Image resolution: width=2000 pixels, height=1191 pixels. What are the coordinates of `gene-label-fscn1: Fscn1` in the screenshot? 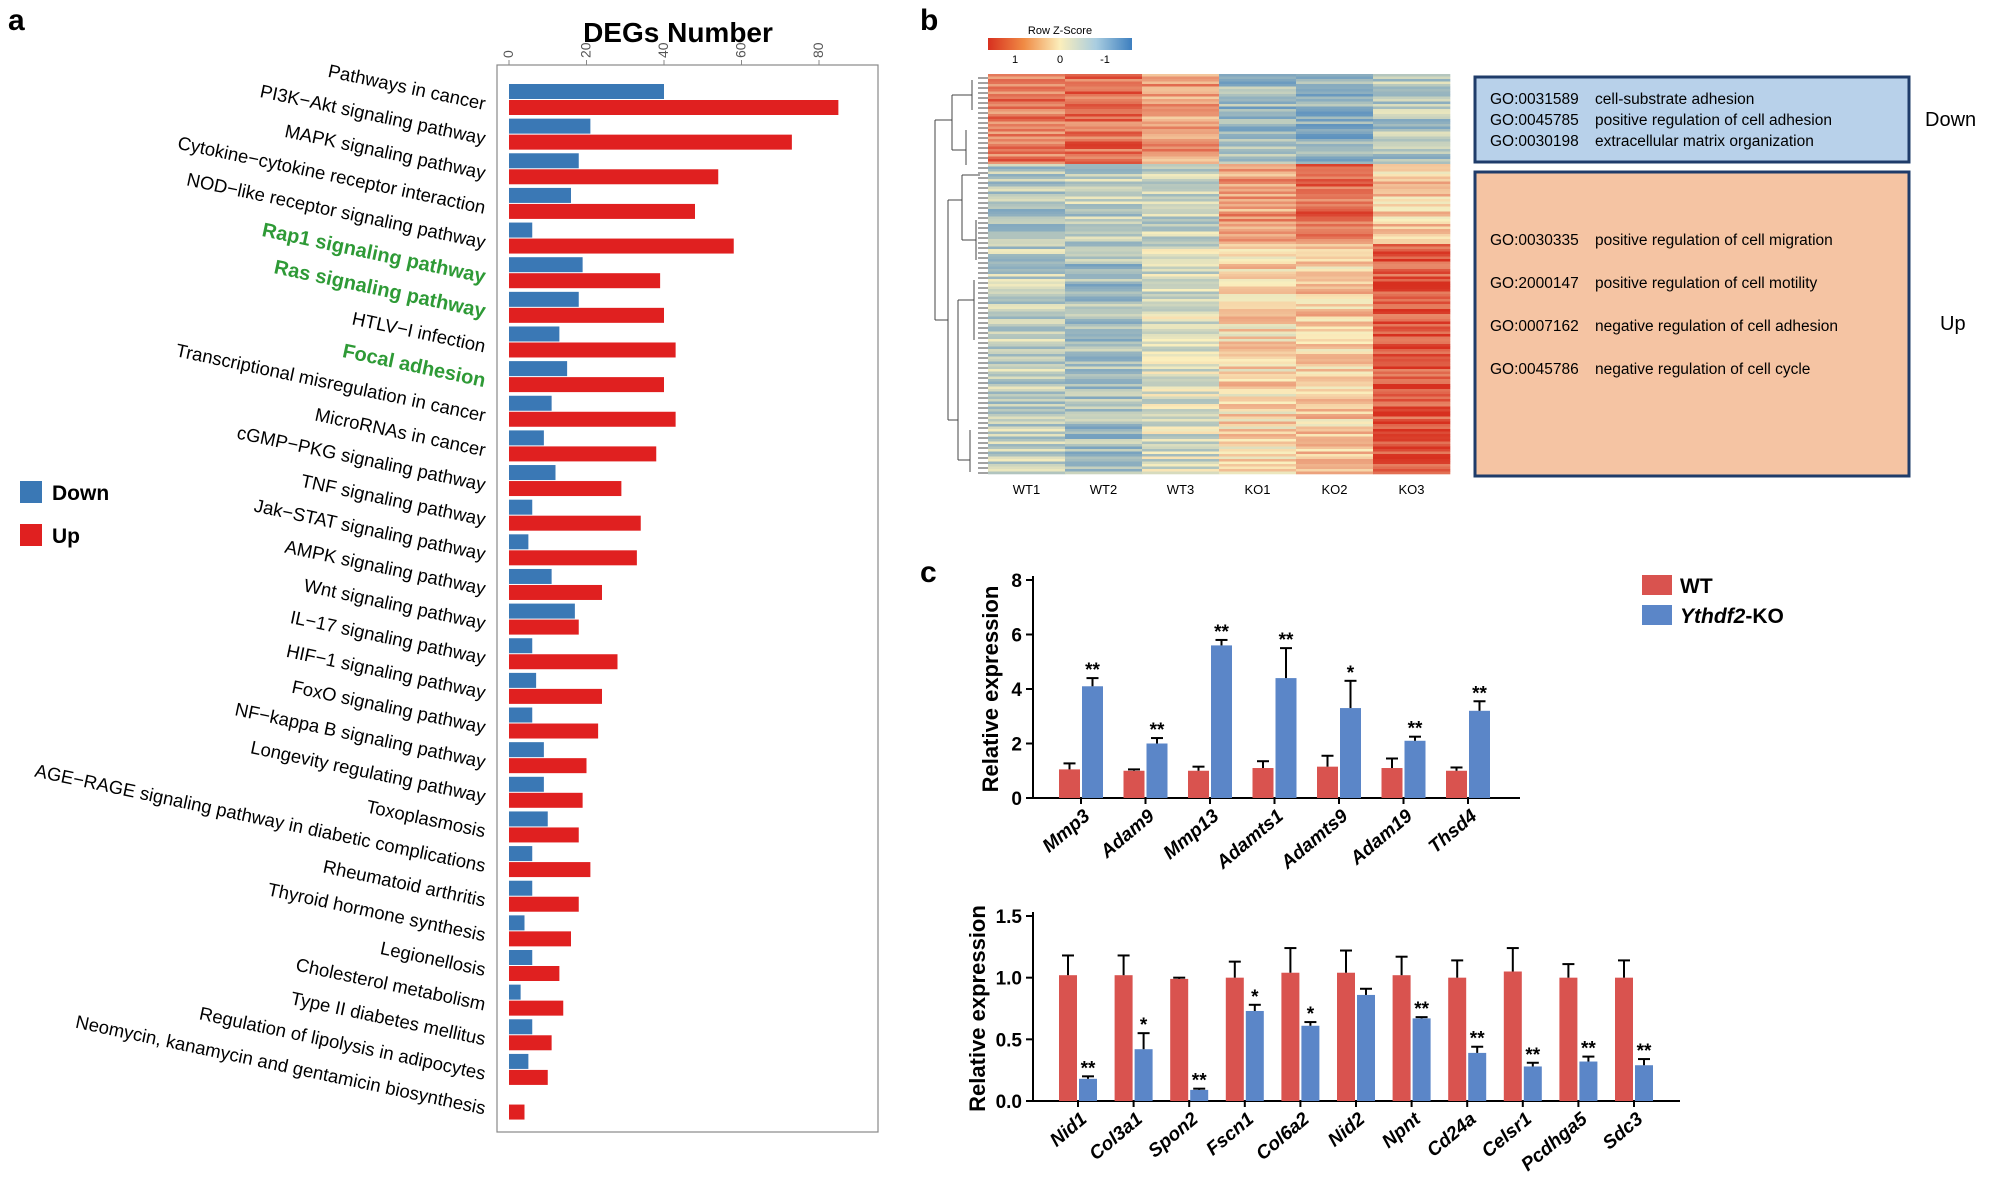 It's located at (1230, 1134).